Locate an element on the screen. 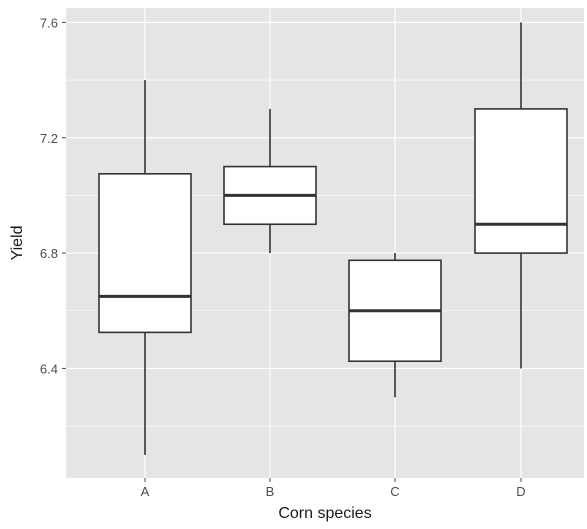 This screenshot has height=529, width=587. y-tick-label: 6.4 is located at coordinates (49, 368).